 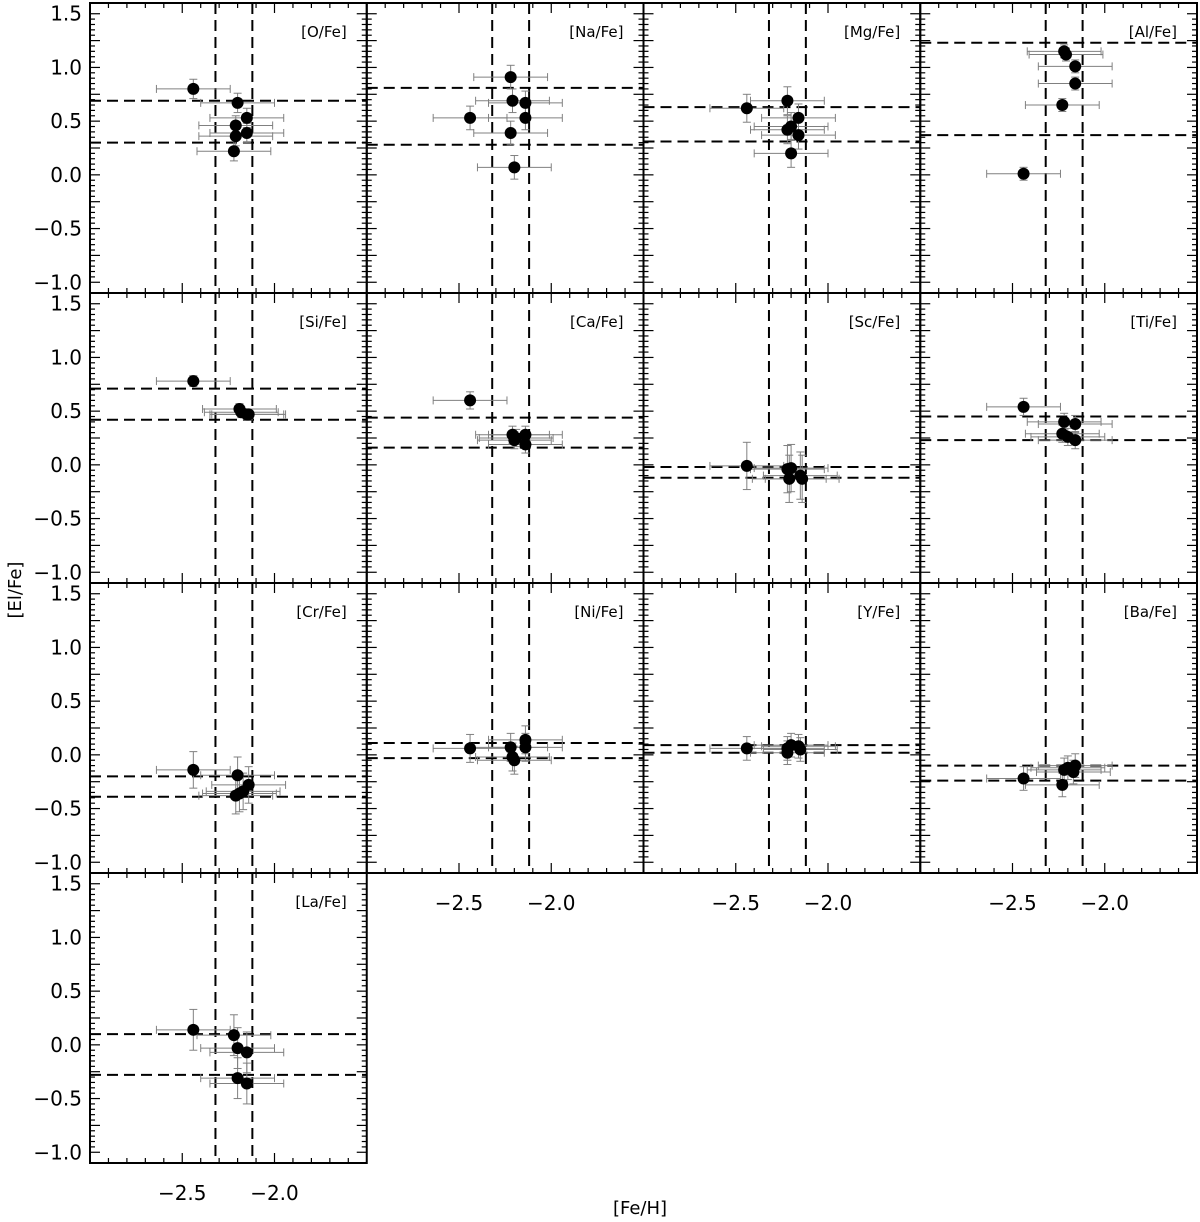 What do you see at coordinates (596, 32) in the screenshot?
I see `panel-label: [Na/Fe]` at bounding box center [596, 32].